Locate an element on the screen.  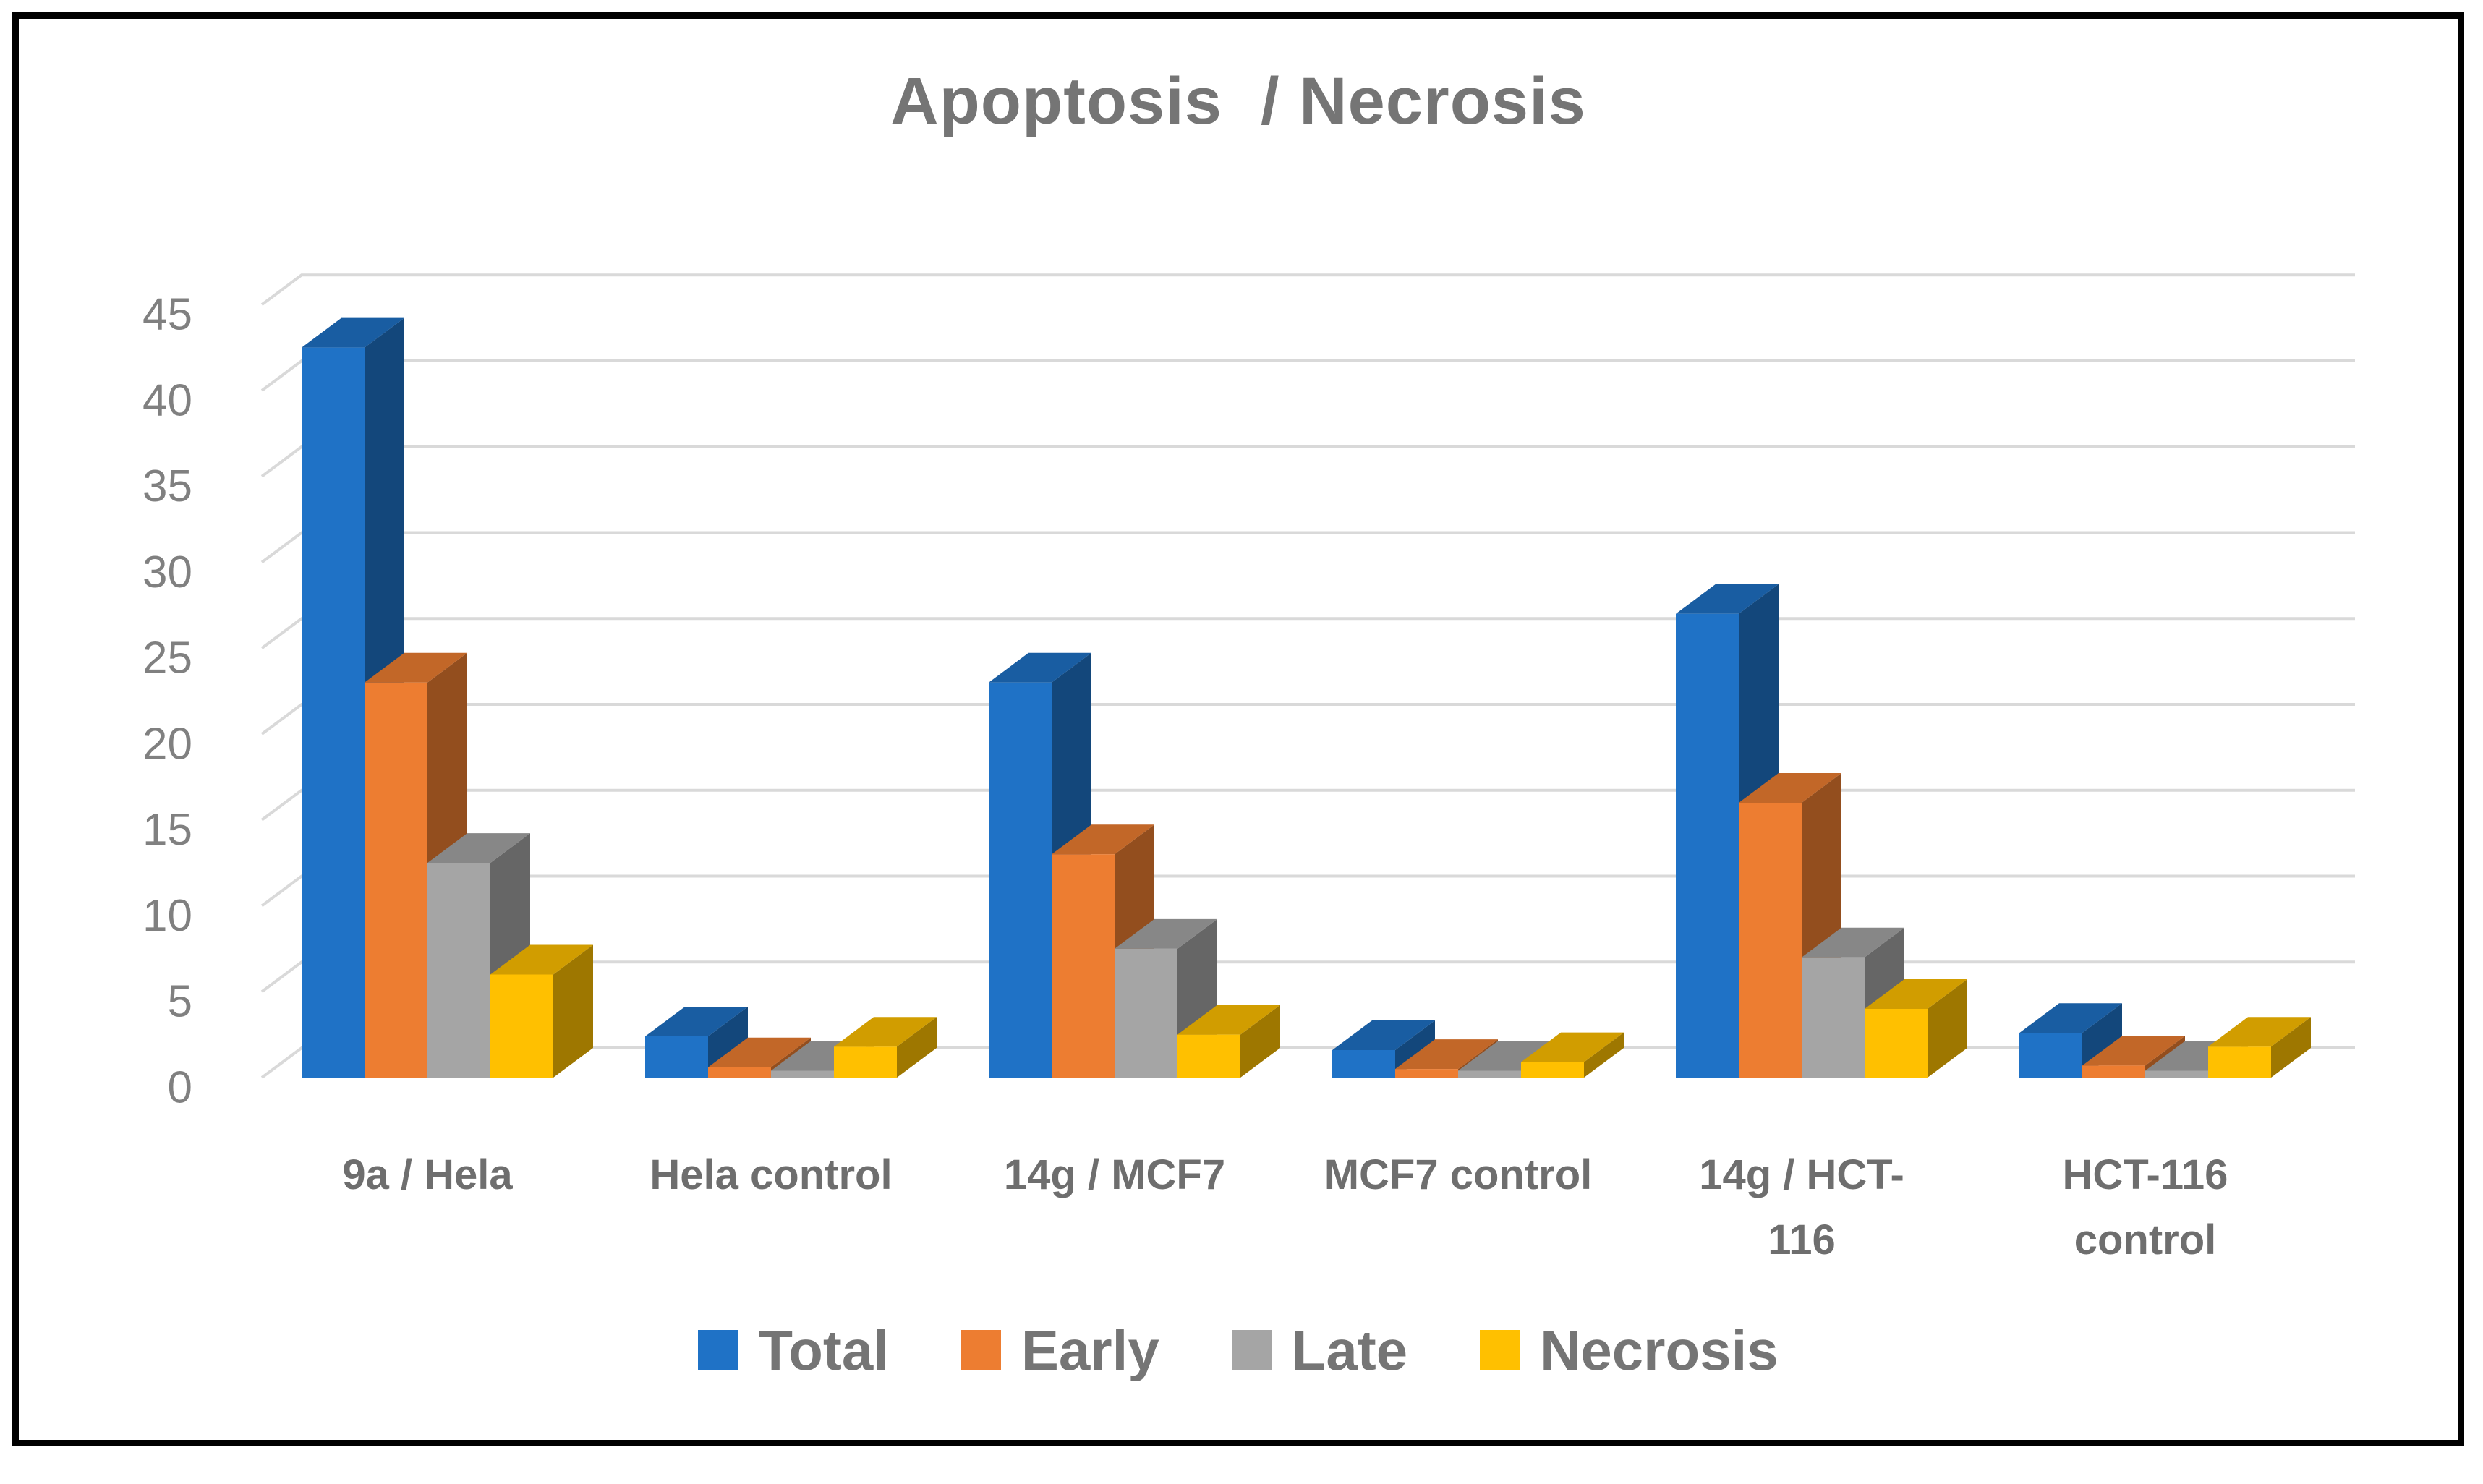
legend-label-early: Early is located at coordinates (1090, 1350).